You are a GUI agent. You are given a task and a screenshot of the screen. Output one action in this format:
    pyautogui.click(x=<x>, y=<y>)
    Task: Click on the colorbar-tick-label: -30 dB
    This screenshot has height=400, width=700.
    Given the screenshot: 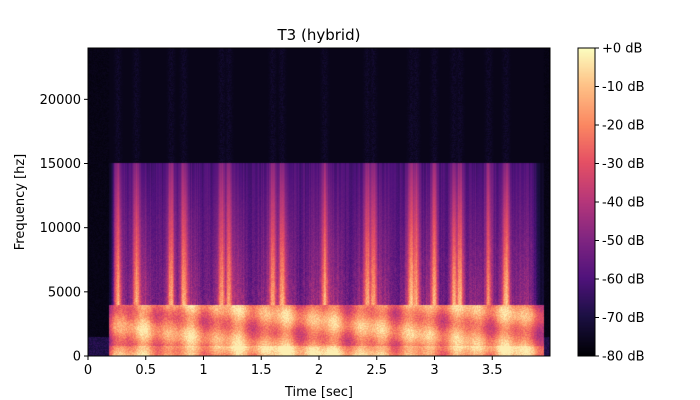 What is the action you would take?
    pyautogui.click(x=623, y=164)
    